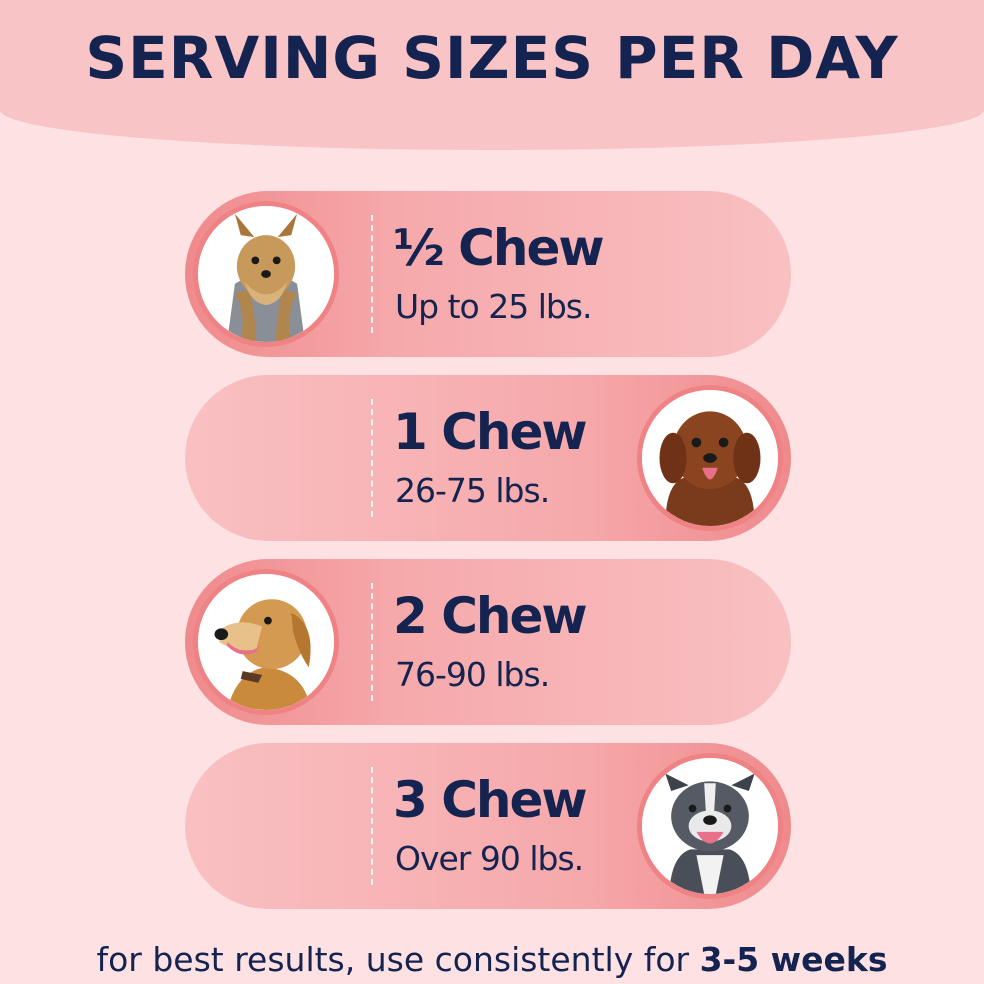  I want to click on pitbull-dog-photo, so click(710, 826).